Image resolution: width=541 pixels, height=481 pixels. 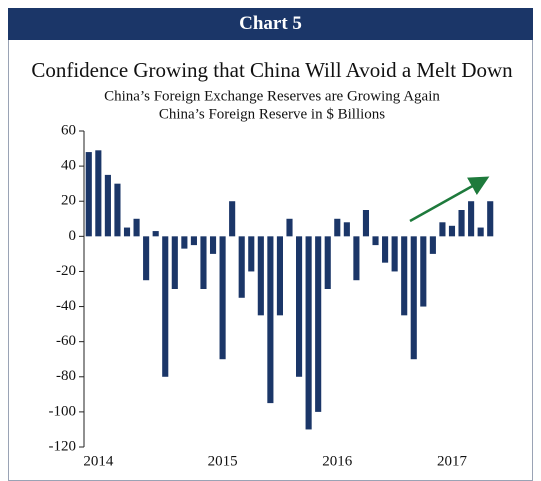 I want to click on y-axis-label: China’s Foreign Reserve in $ Billions, so click(x=272, y=114).